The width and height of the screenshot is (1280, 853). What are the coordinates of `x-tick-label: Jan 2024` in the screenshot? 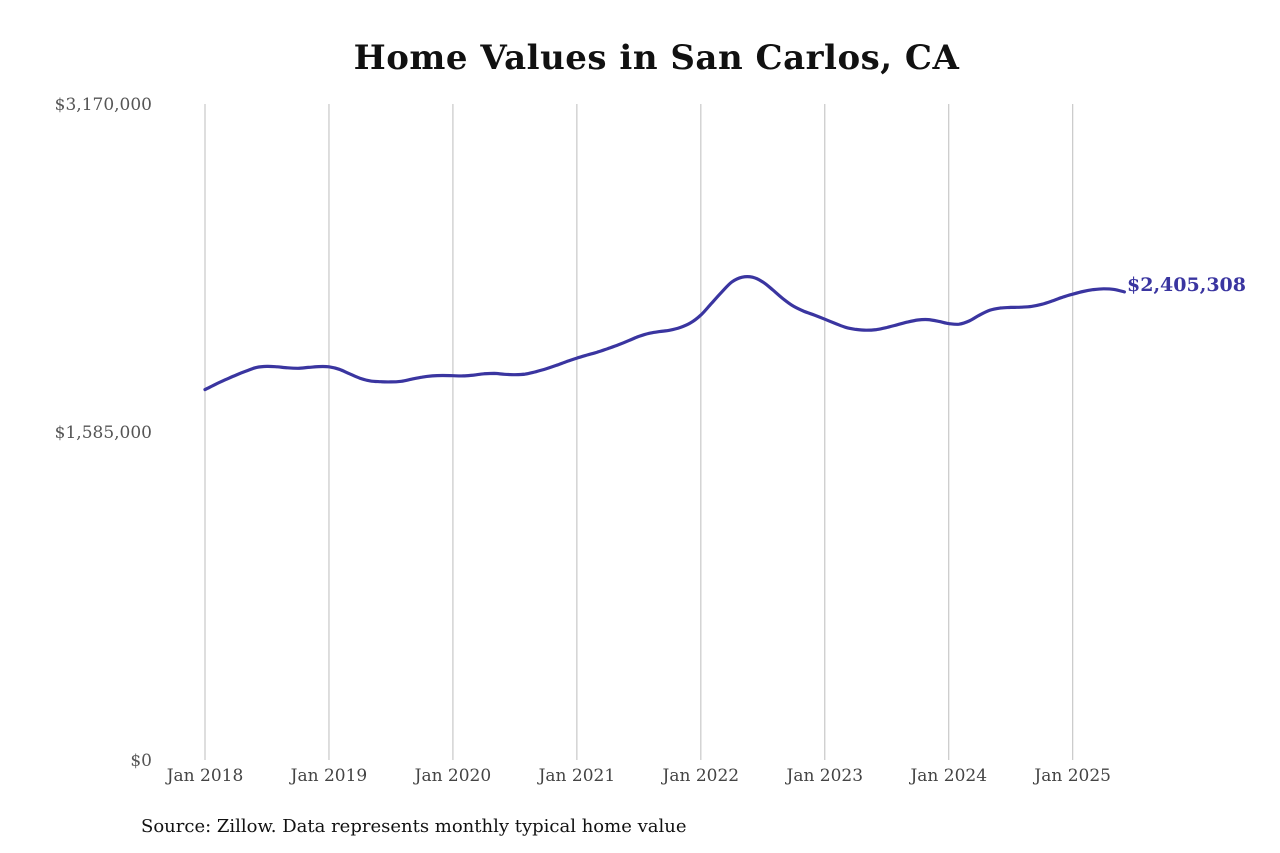 It's located at (947, 776).